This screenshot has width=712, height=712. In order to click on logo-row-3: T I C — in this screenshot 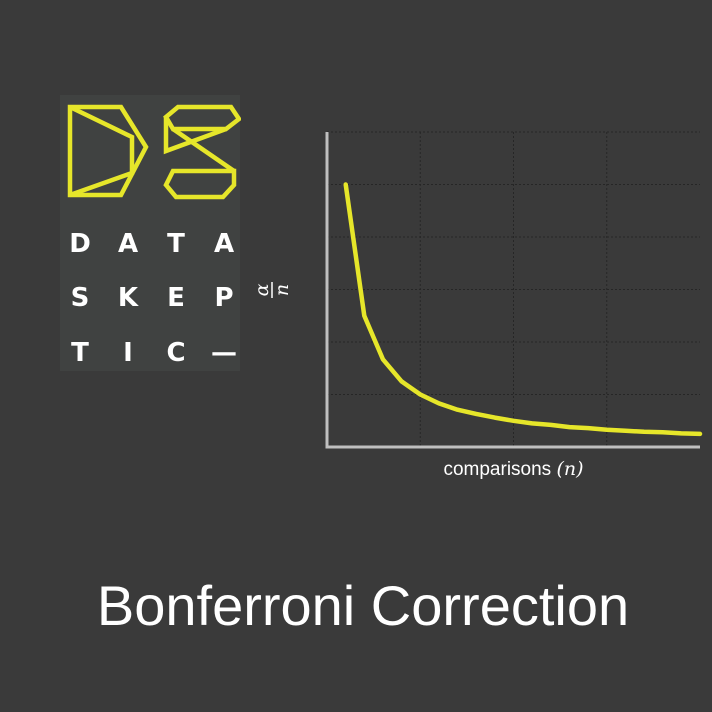, I will do `click(150, 353)`.